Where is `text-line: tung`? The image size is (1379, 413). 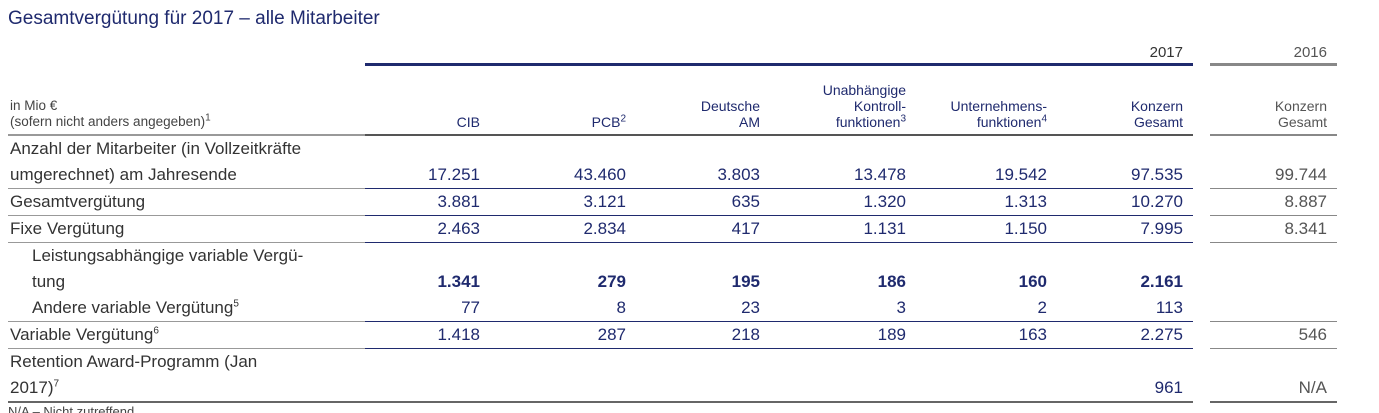 text-line: tung is located at coordinates (49, 281).